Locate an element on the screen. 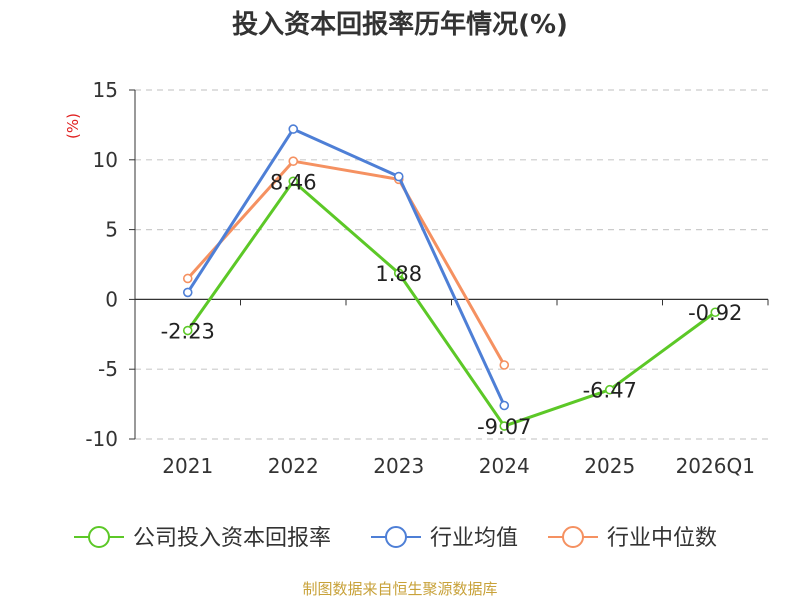 The height and width of the screenshot is (600, 800). legend-item-0: 公司投入资本回报率 is located at coordinates (202, 538).